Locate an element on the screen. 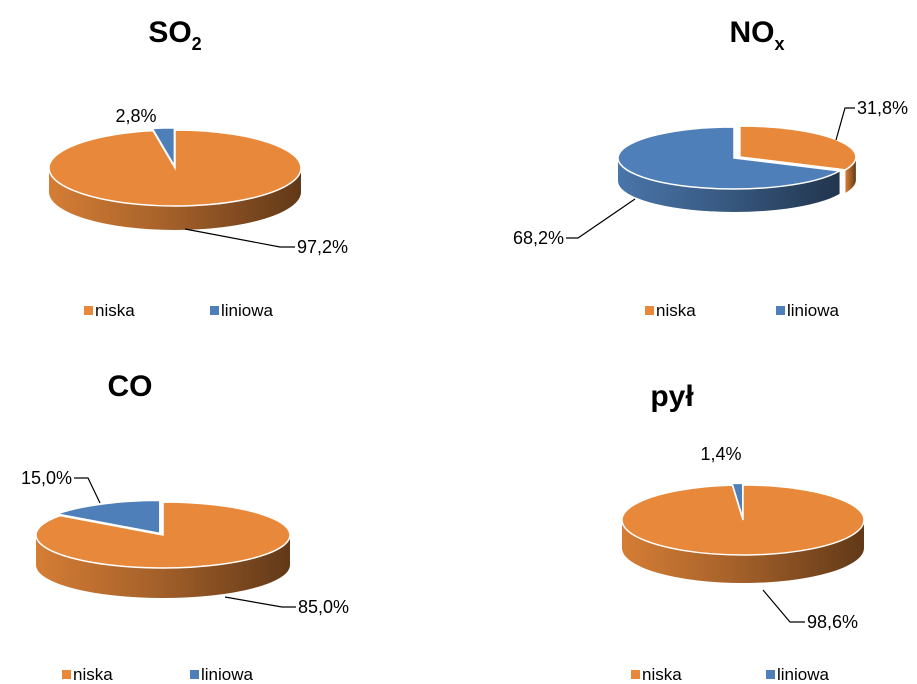  chart-title-so2: SO2 is located at coordinates (174, 35).